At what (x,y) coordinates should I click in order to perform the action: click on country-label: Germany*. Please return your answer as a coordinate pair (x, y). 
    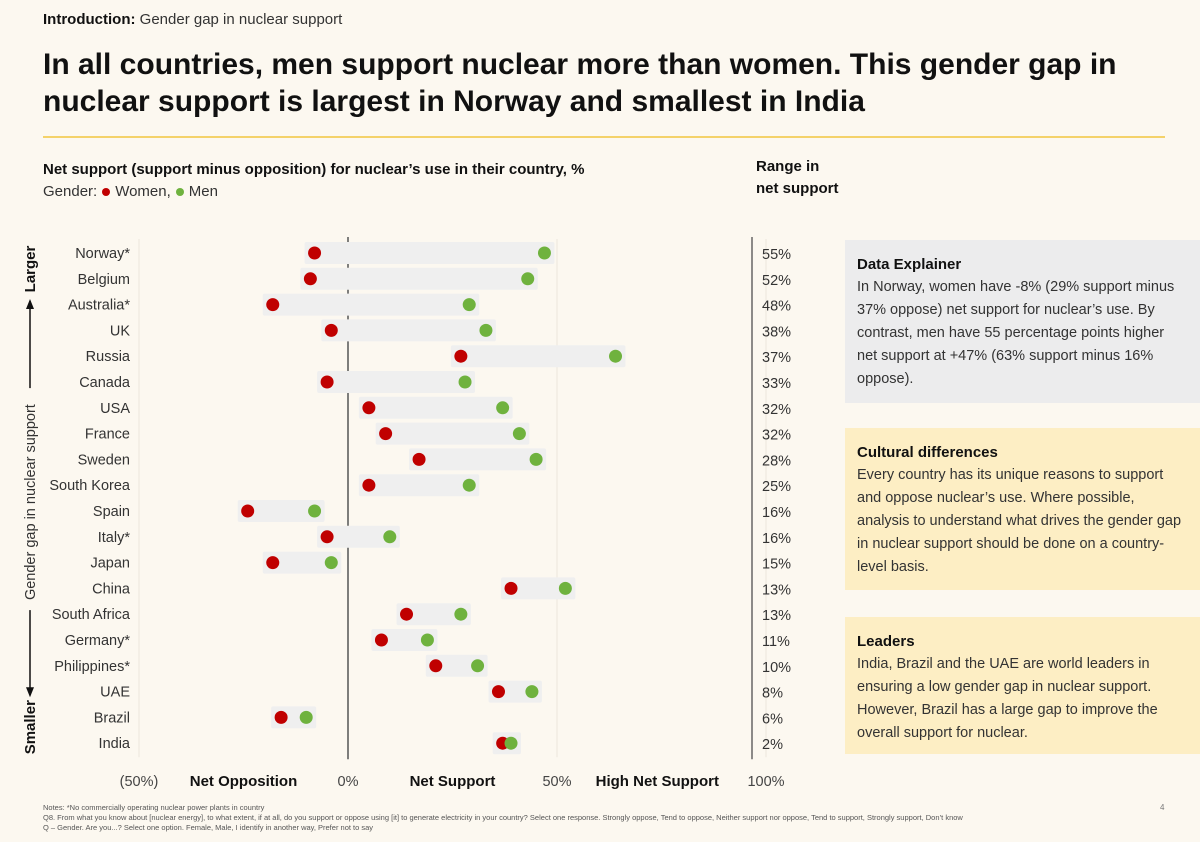
    Looking at the image, I should click on (98, 641).